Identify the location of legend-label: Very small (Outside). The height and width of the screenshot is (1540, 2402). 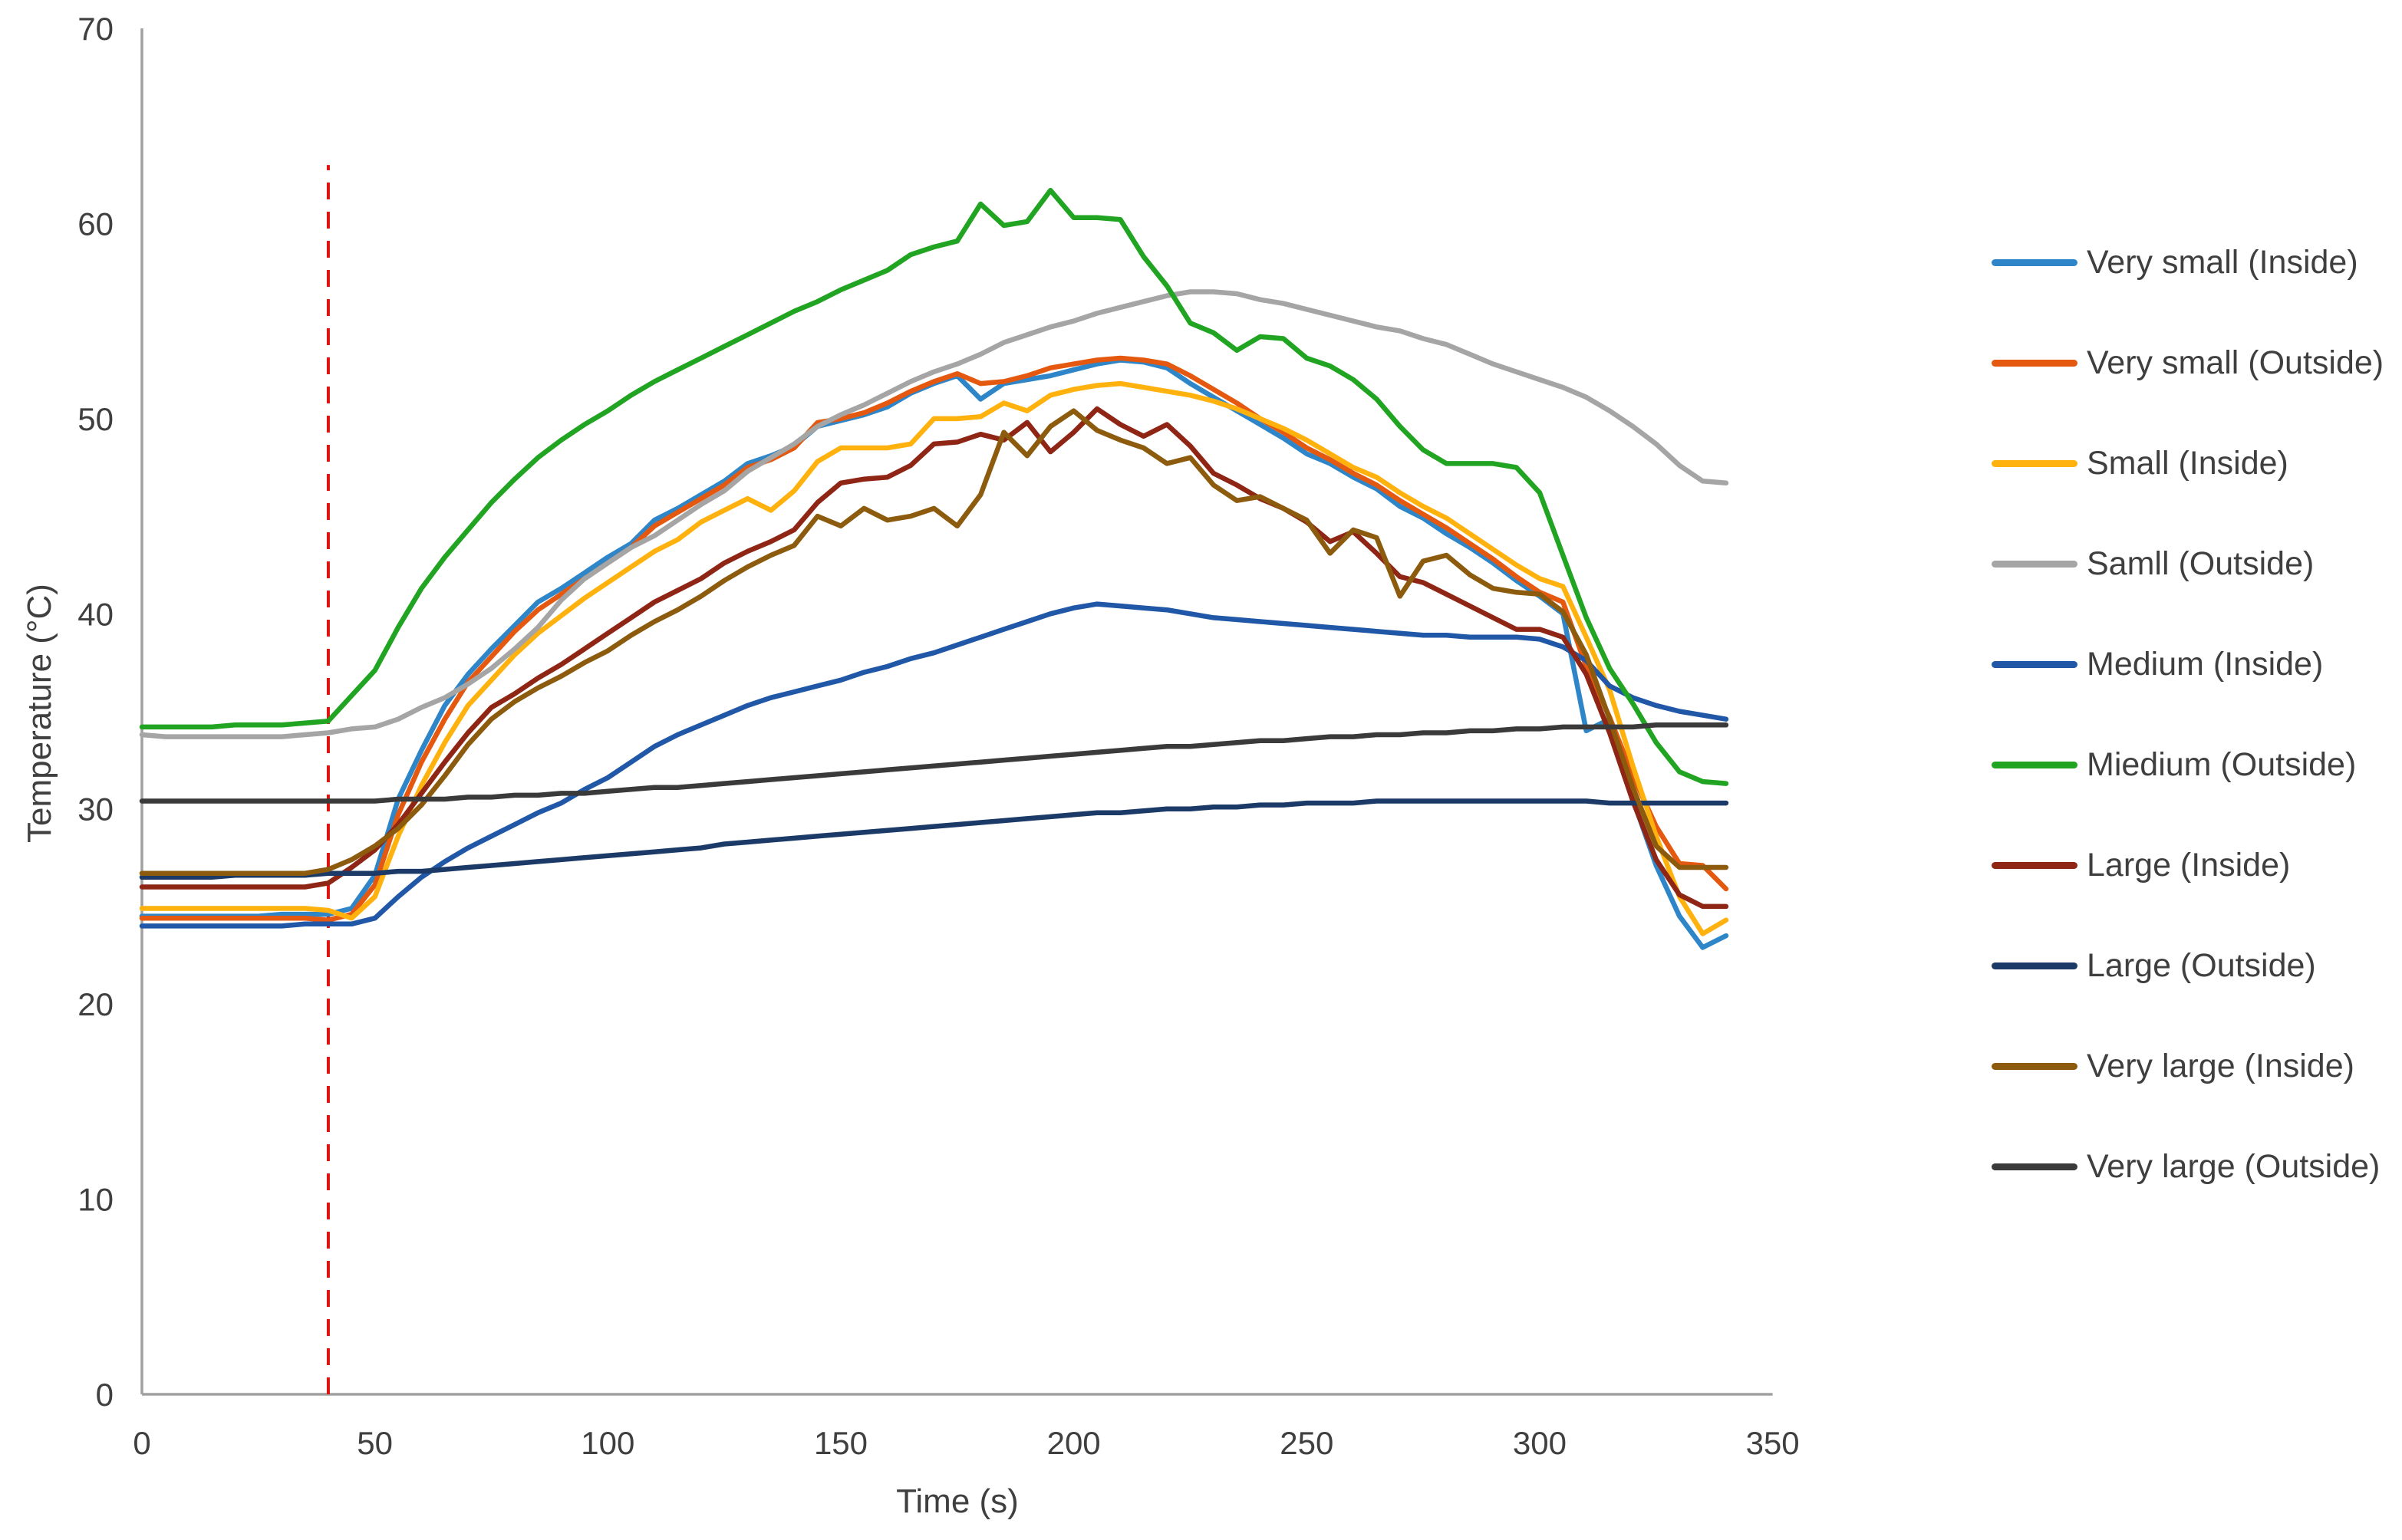
(2235, 362).